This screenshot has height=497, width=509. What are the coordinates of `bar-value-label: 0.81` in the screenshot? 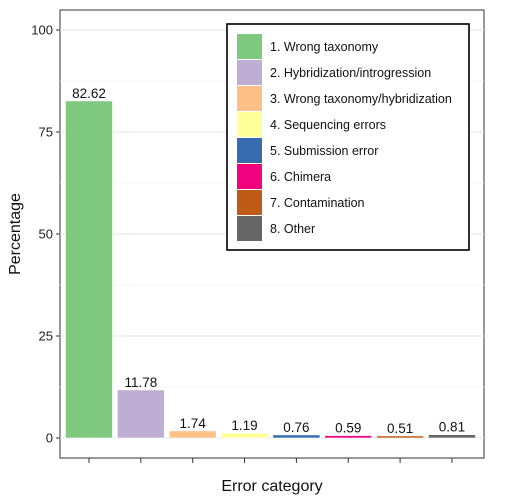 It's located at (452, 427).